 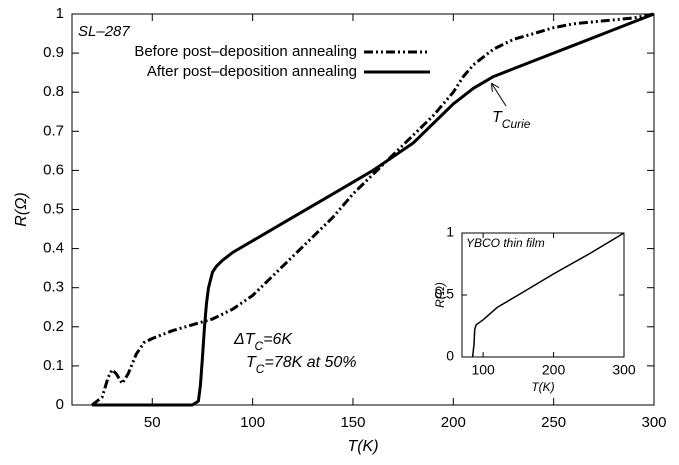 I want to click on t-curie-annotation-part: Curie, so click(x=516, y=124).